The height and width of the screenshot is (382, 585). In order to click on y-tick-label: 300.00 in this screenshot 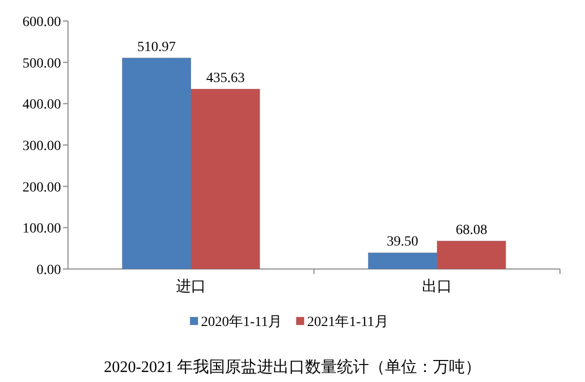, I will do `click(41, 146)`.